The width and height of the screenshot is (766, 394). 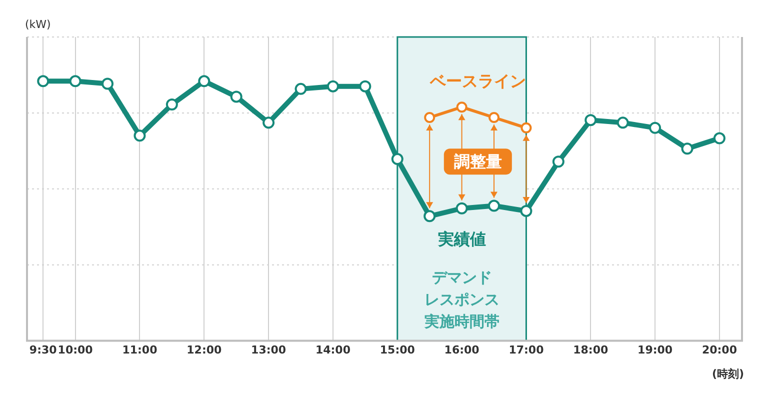 I want to click on x-tick-label: 19:00, so click(x=655, y=349).